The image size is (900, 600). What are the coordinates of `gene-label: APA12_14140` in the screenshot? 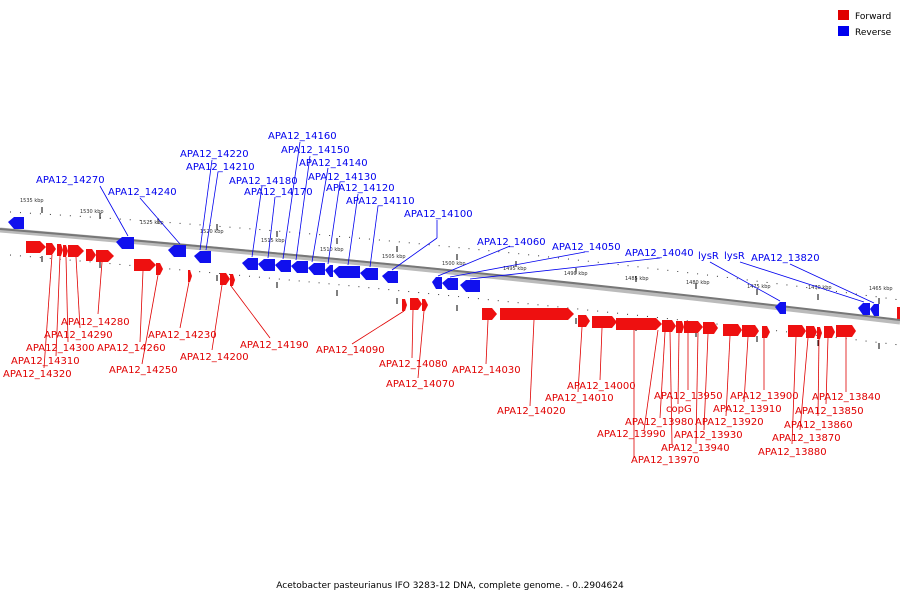 It's located at (333, 163).